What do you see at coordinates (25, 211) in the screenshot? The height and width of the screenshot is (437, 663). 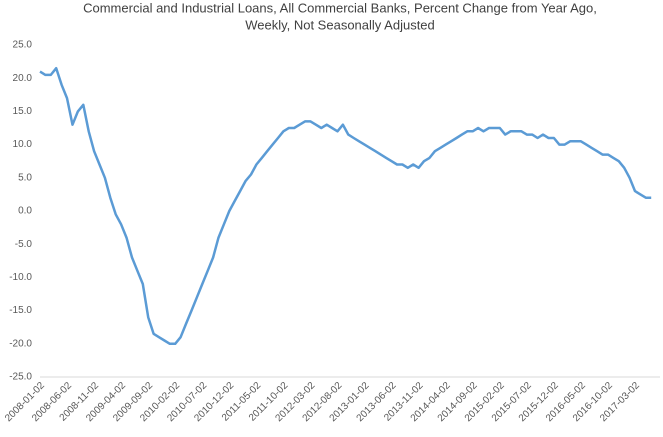 I see `y-tick-label: 0.0` at bounding box center [25, 211].